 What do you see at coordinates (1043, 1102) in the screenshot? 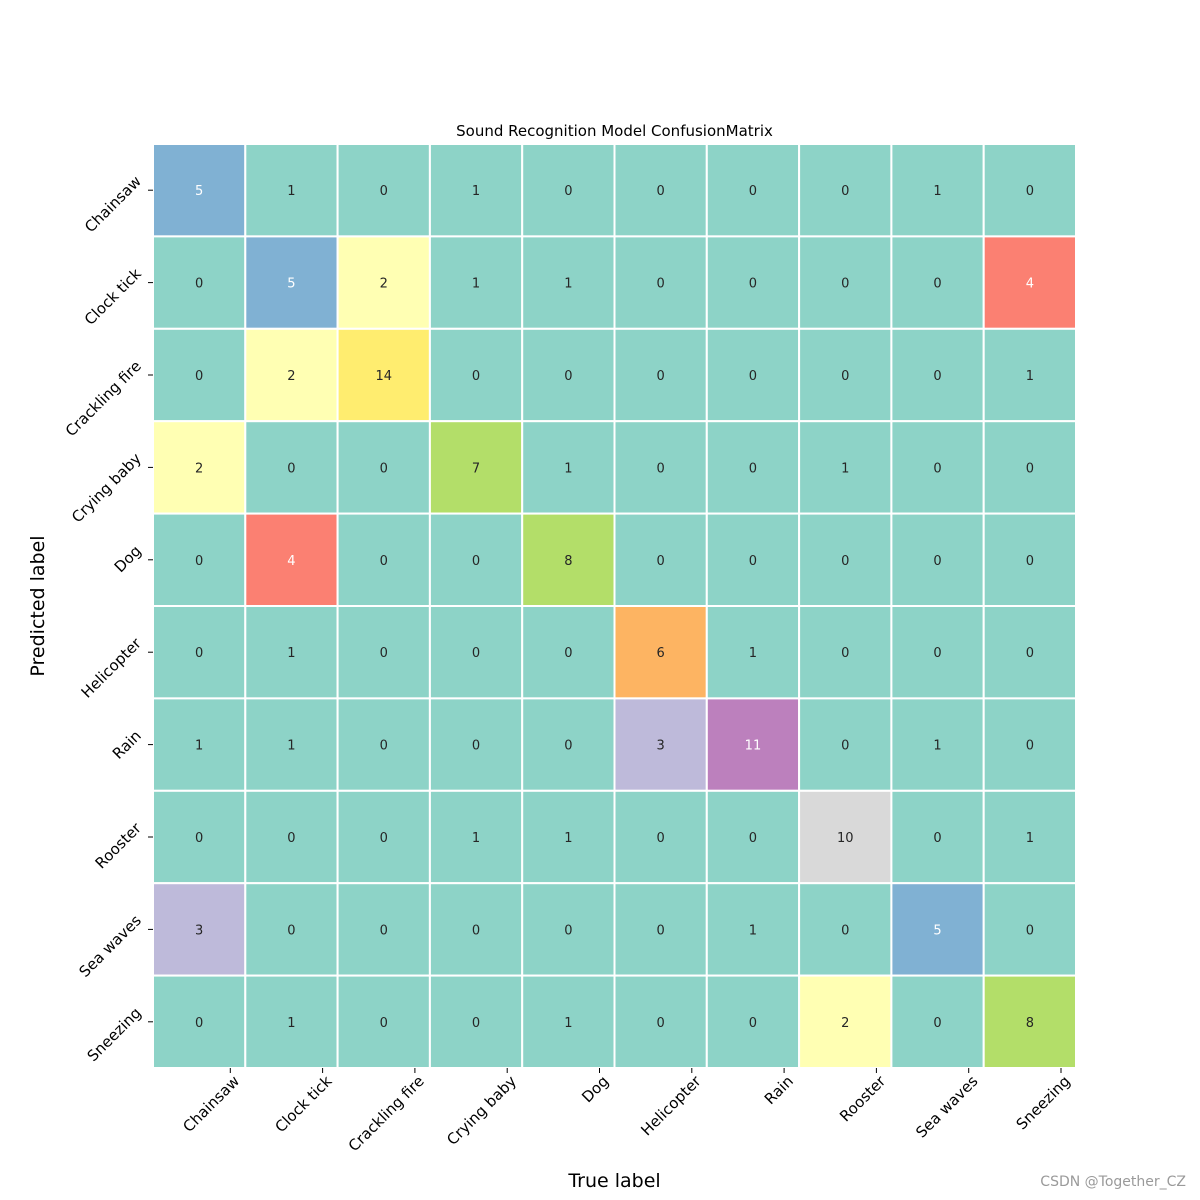
I see `x-tick-label: Sneezing` at bounding box center [1043, 1102].